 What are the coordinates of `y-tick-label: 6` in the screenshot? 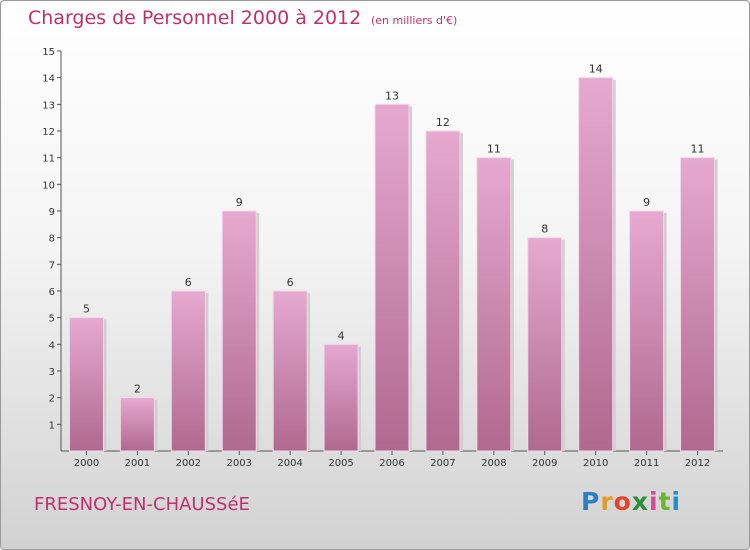 It's located at (52, 292).